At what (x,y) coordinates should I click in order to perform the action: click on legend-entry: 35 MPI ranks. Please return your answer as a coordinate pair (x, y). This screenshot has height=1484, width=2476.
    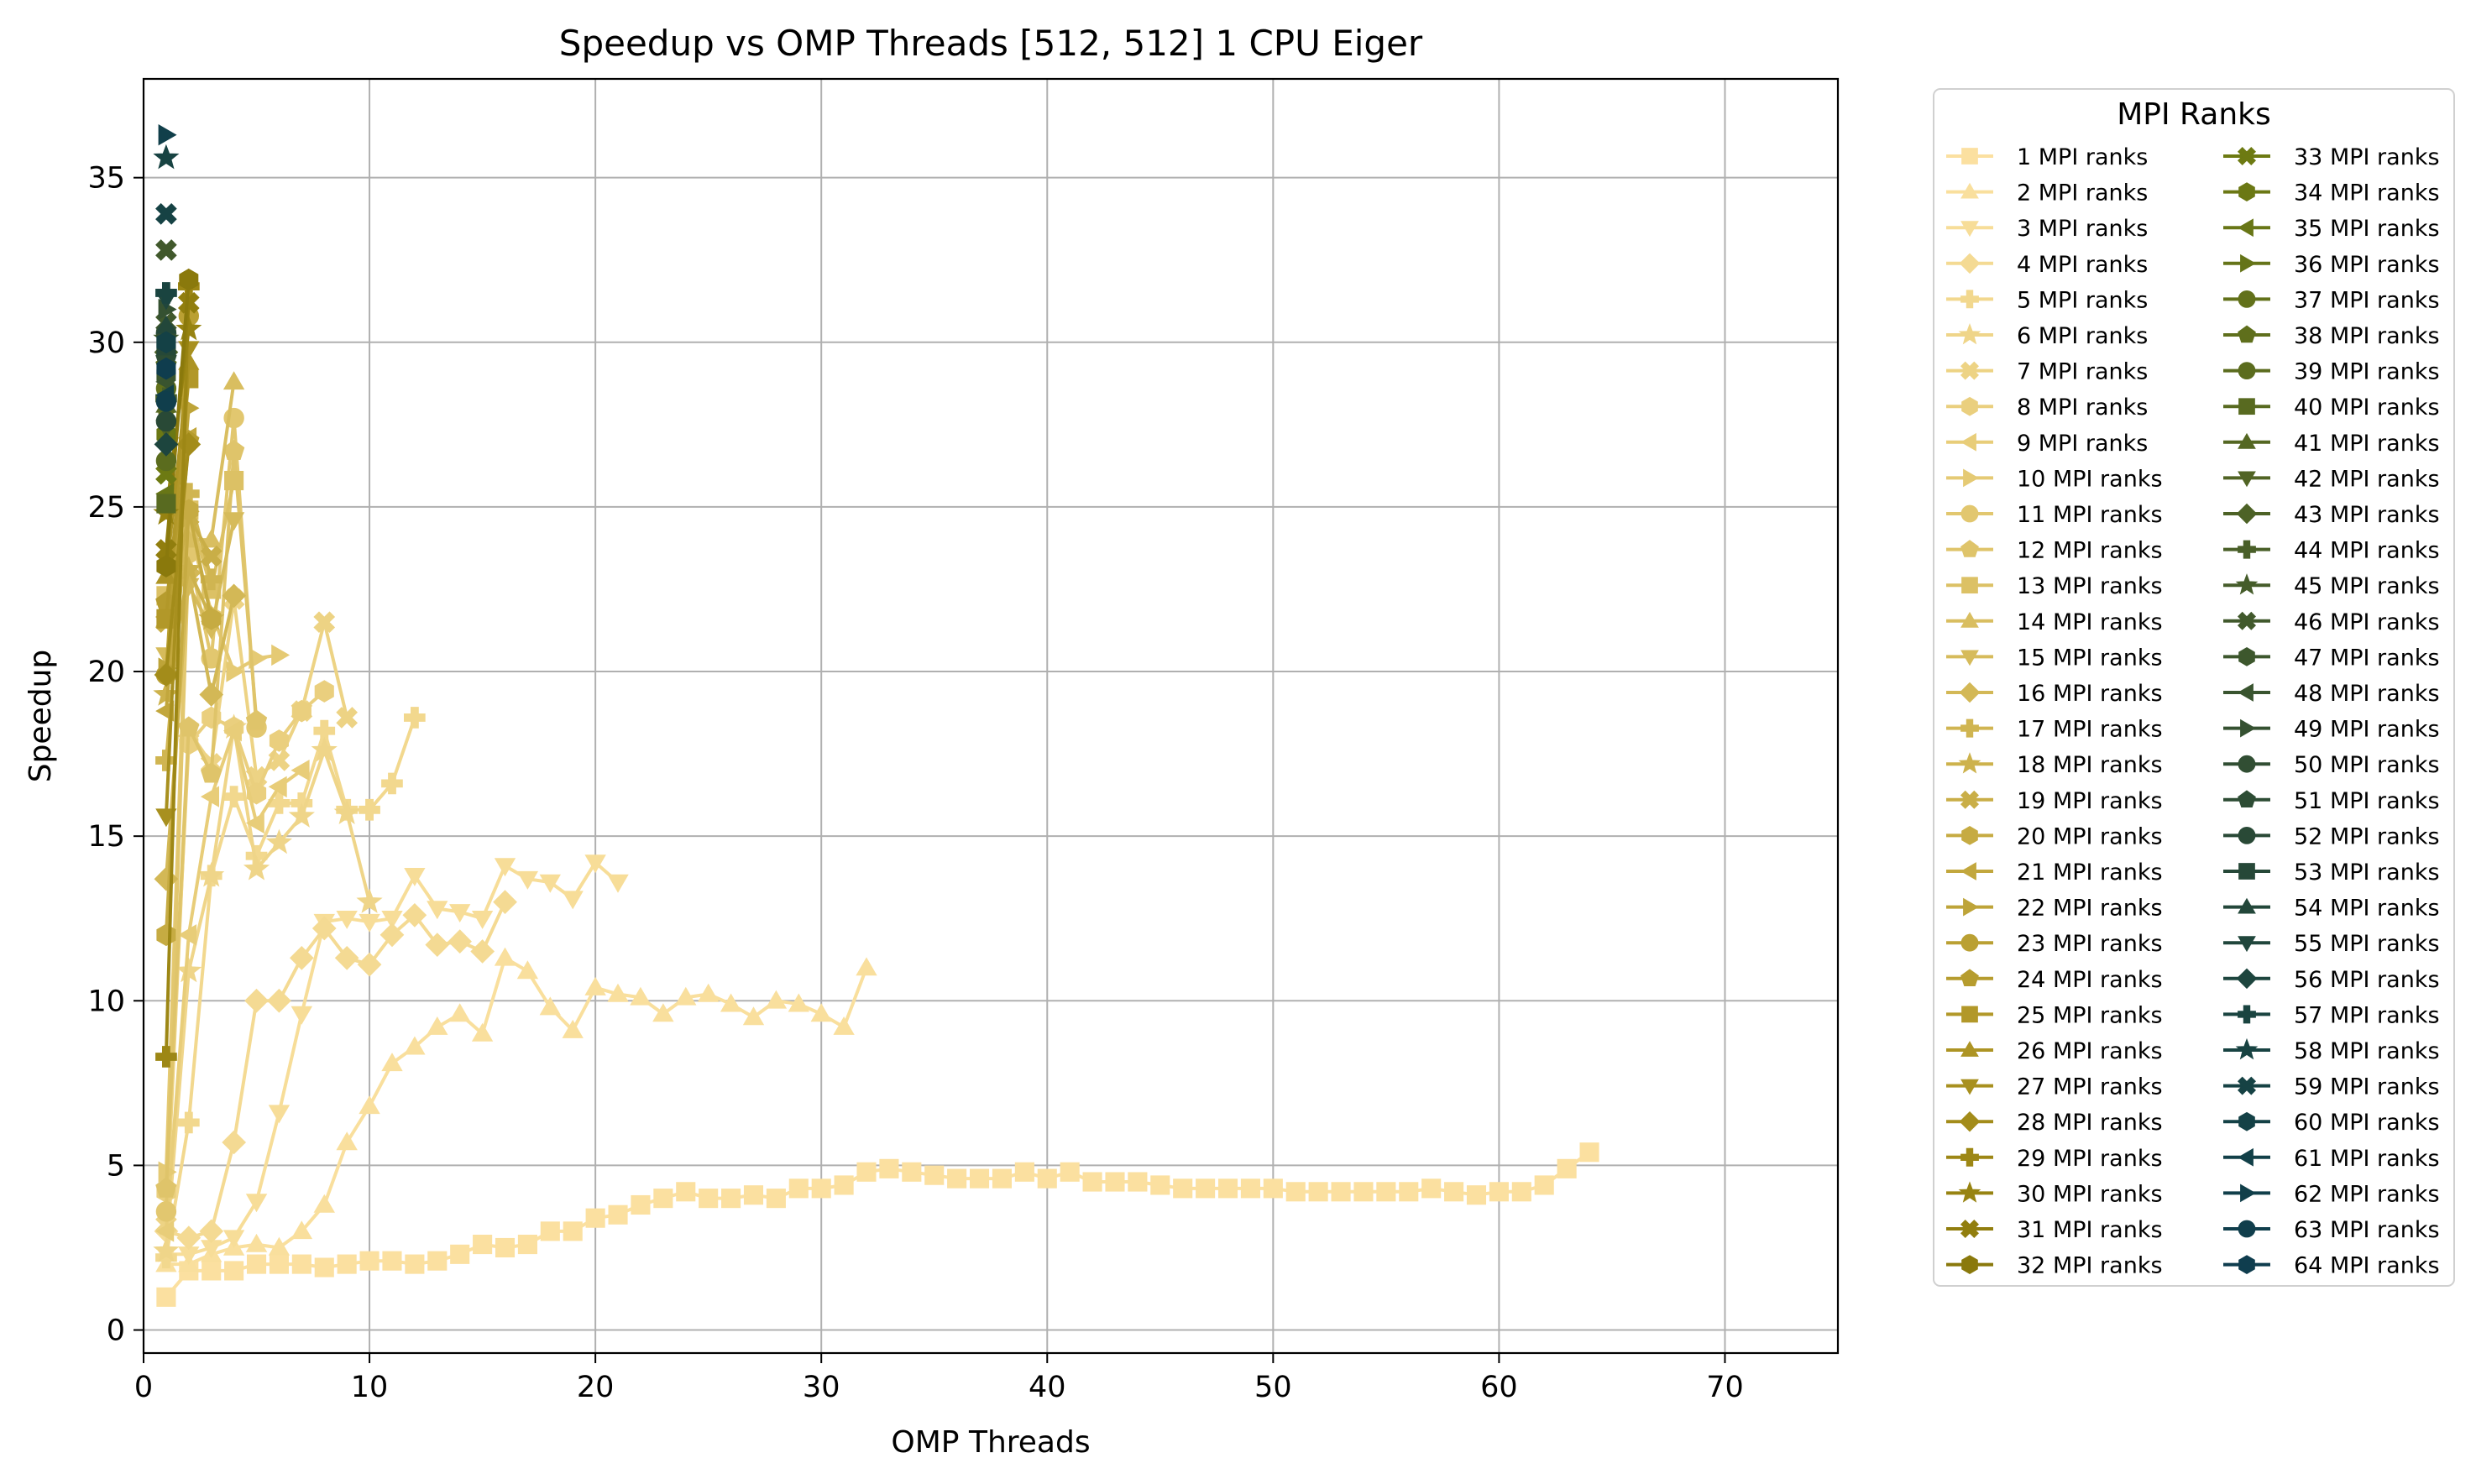
    Looking at the image, I should click on (2331, 229).